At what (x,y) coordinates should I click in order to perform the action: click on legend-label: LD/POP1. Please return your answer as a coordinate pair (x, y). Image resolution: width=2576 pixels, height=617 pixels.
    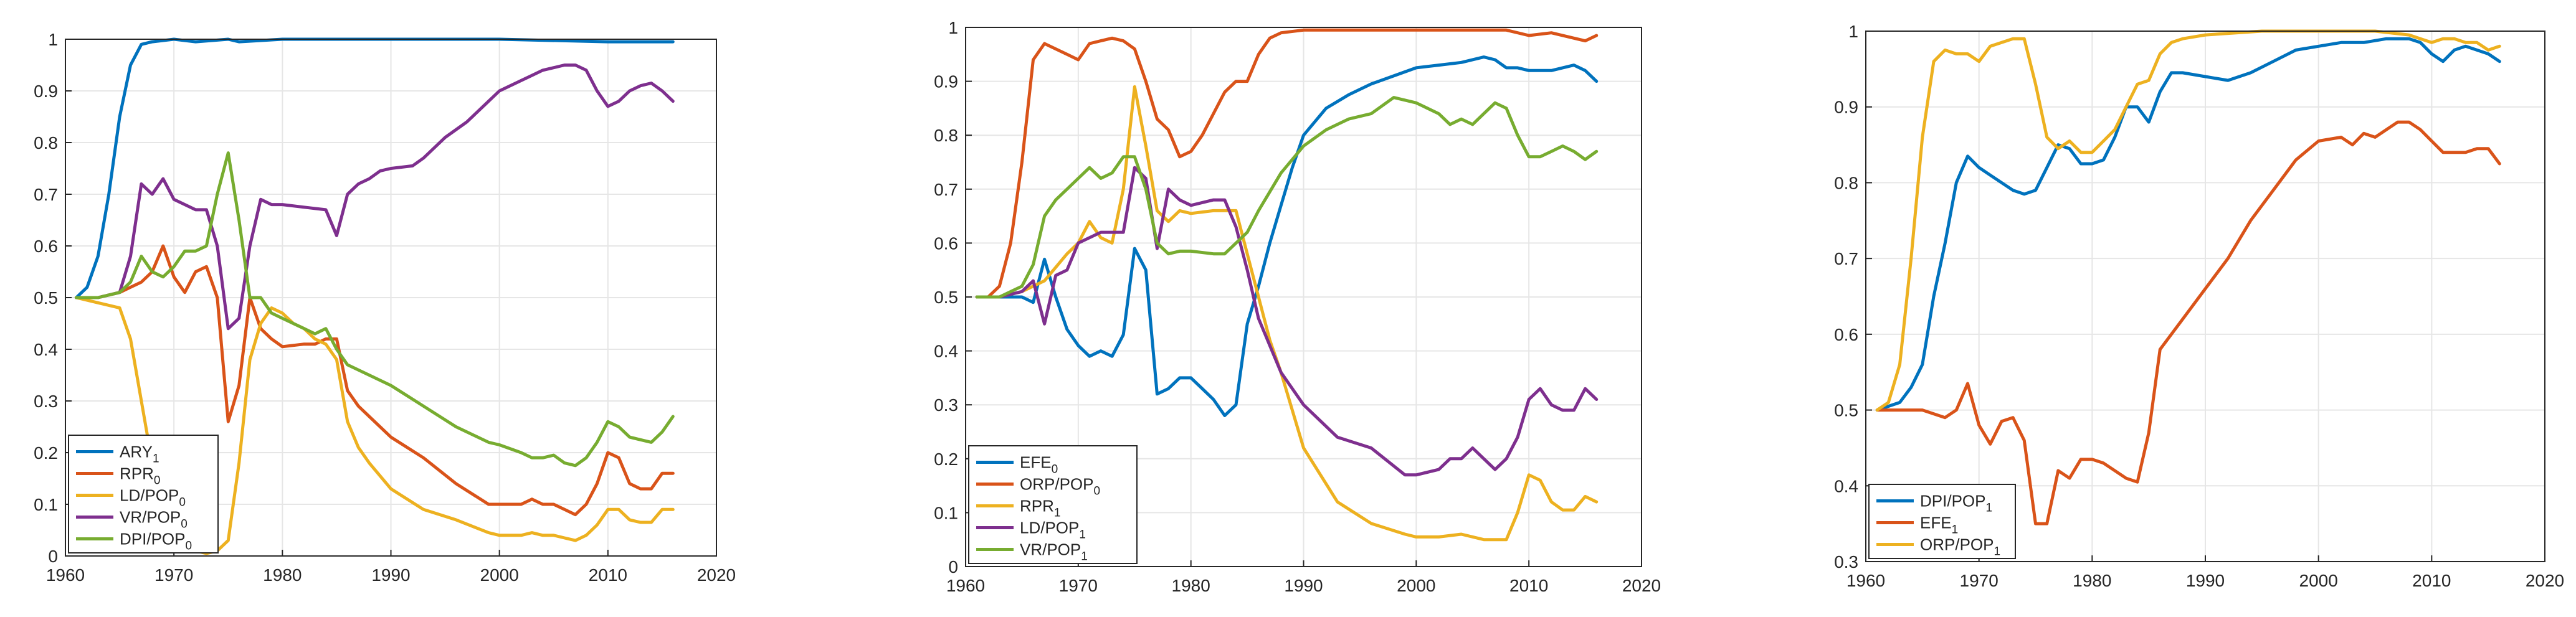
    Looking at the image, I should click on (1053, 530).